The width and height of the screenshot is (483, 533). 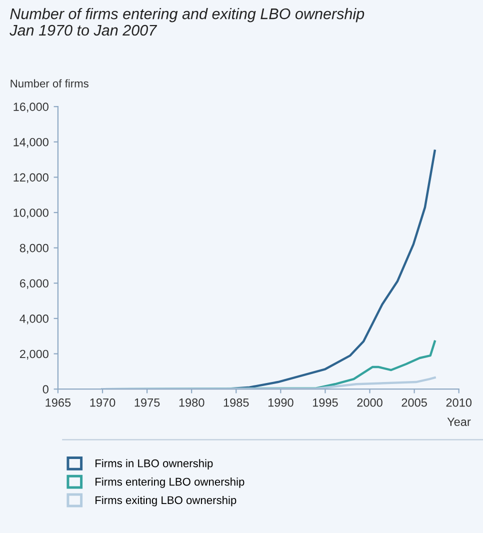 What do you see at coordinates (147, 402) in the screenshot?
I see `x-tick-label: 1975` at bounding box center [147, 402].